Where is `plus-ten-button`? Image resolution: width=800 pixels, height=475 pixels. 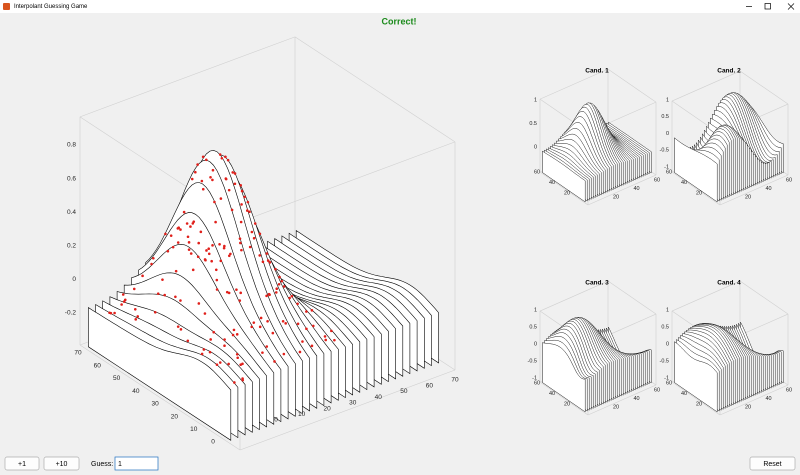
plus-ten-button is located at coordinates (61, 463).